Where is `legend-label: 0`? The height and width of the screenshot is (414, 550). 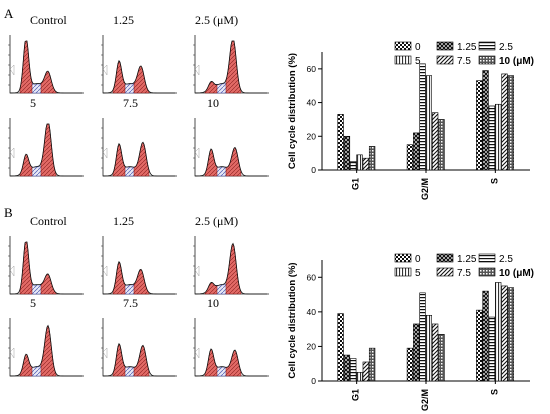
legend-label: 0 is located at coordinates (418, 47).